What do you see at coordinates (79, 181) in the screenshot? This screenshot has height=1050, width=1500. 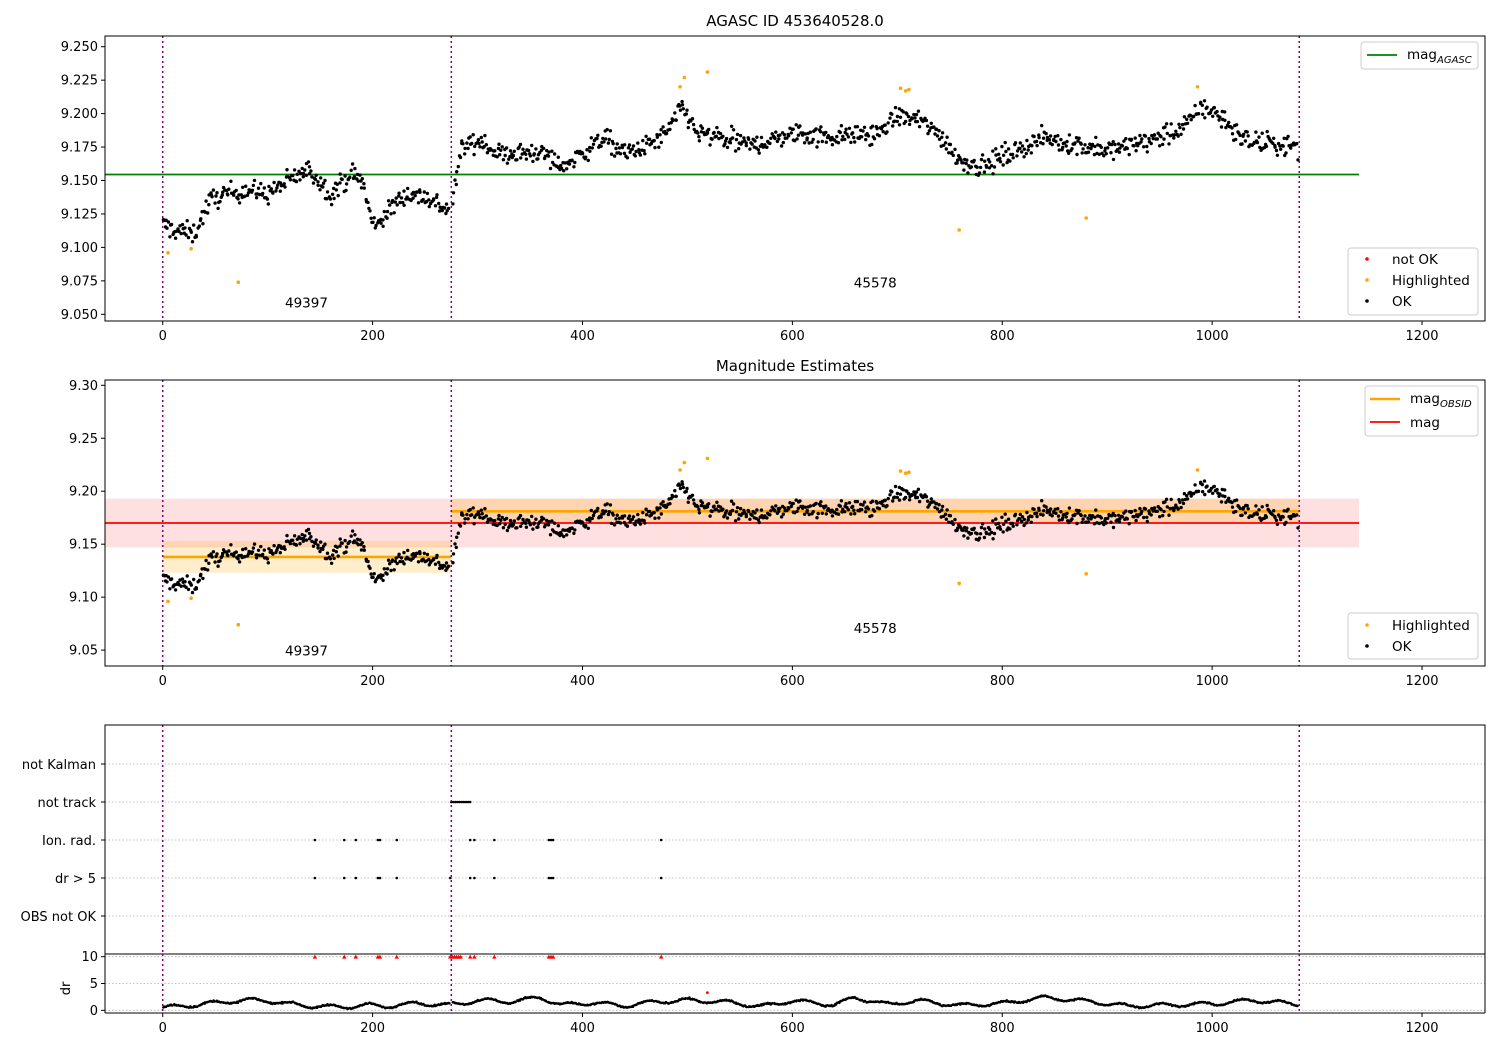 I see `y-tick-label: 9.150` at bounding box center [79, 181].